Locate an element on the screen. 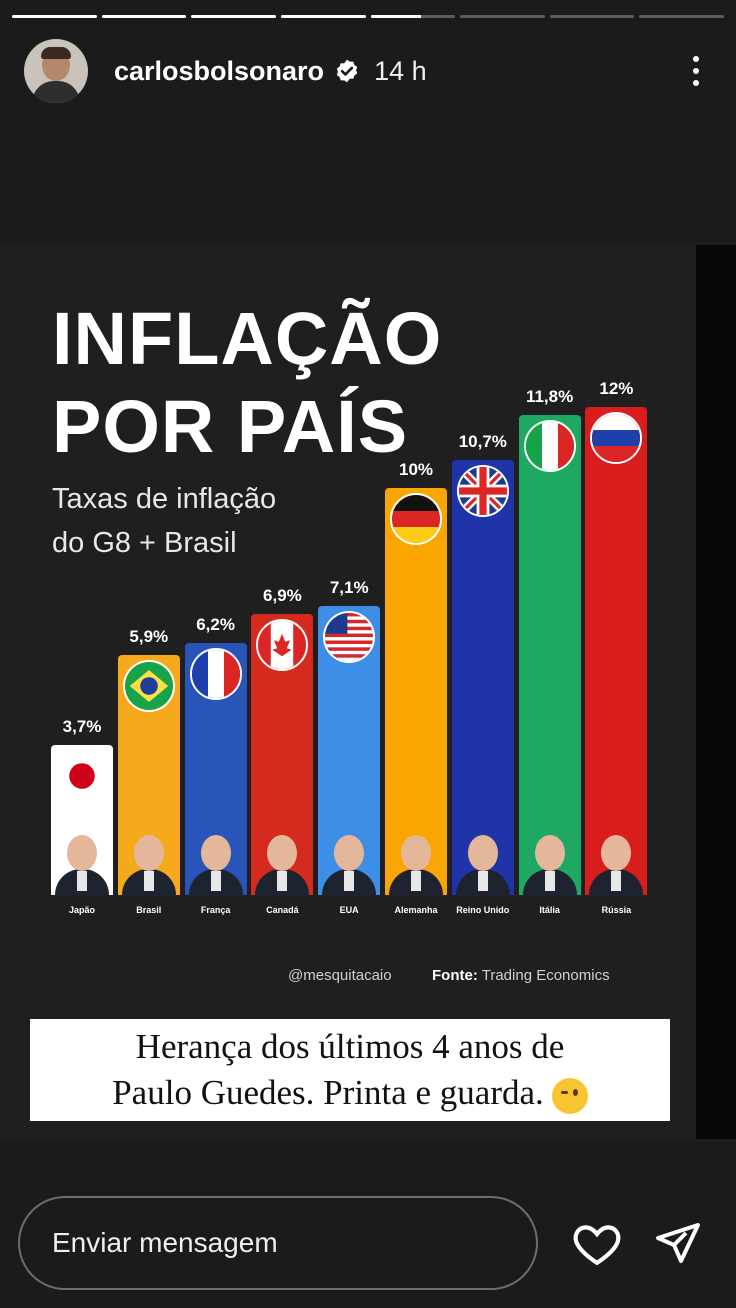 The height and width of the screenshot is (1308, 736). story-header: carlosbolsonaro 14 h is located at coordinates (368, 71).